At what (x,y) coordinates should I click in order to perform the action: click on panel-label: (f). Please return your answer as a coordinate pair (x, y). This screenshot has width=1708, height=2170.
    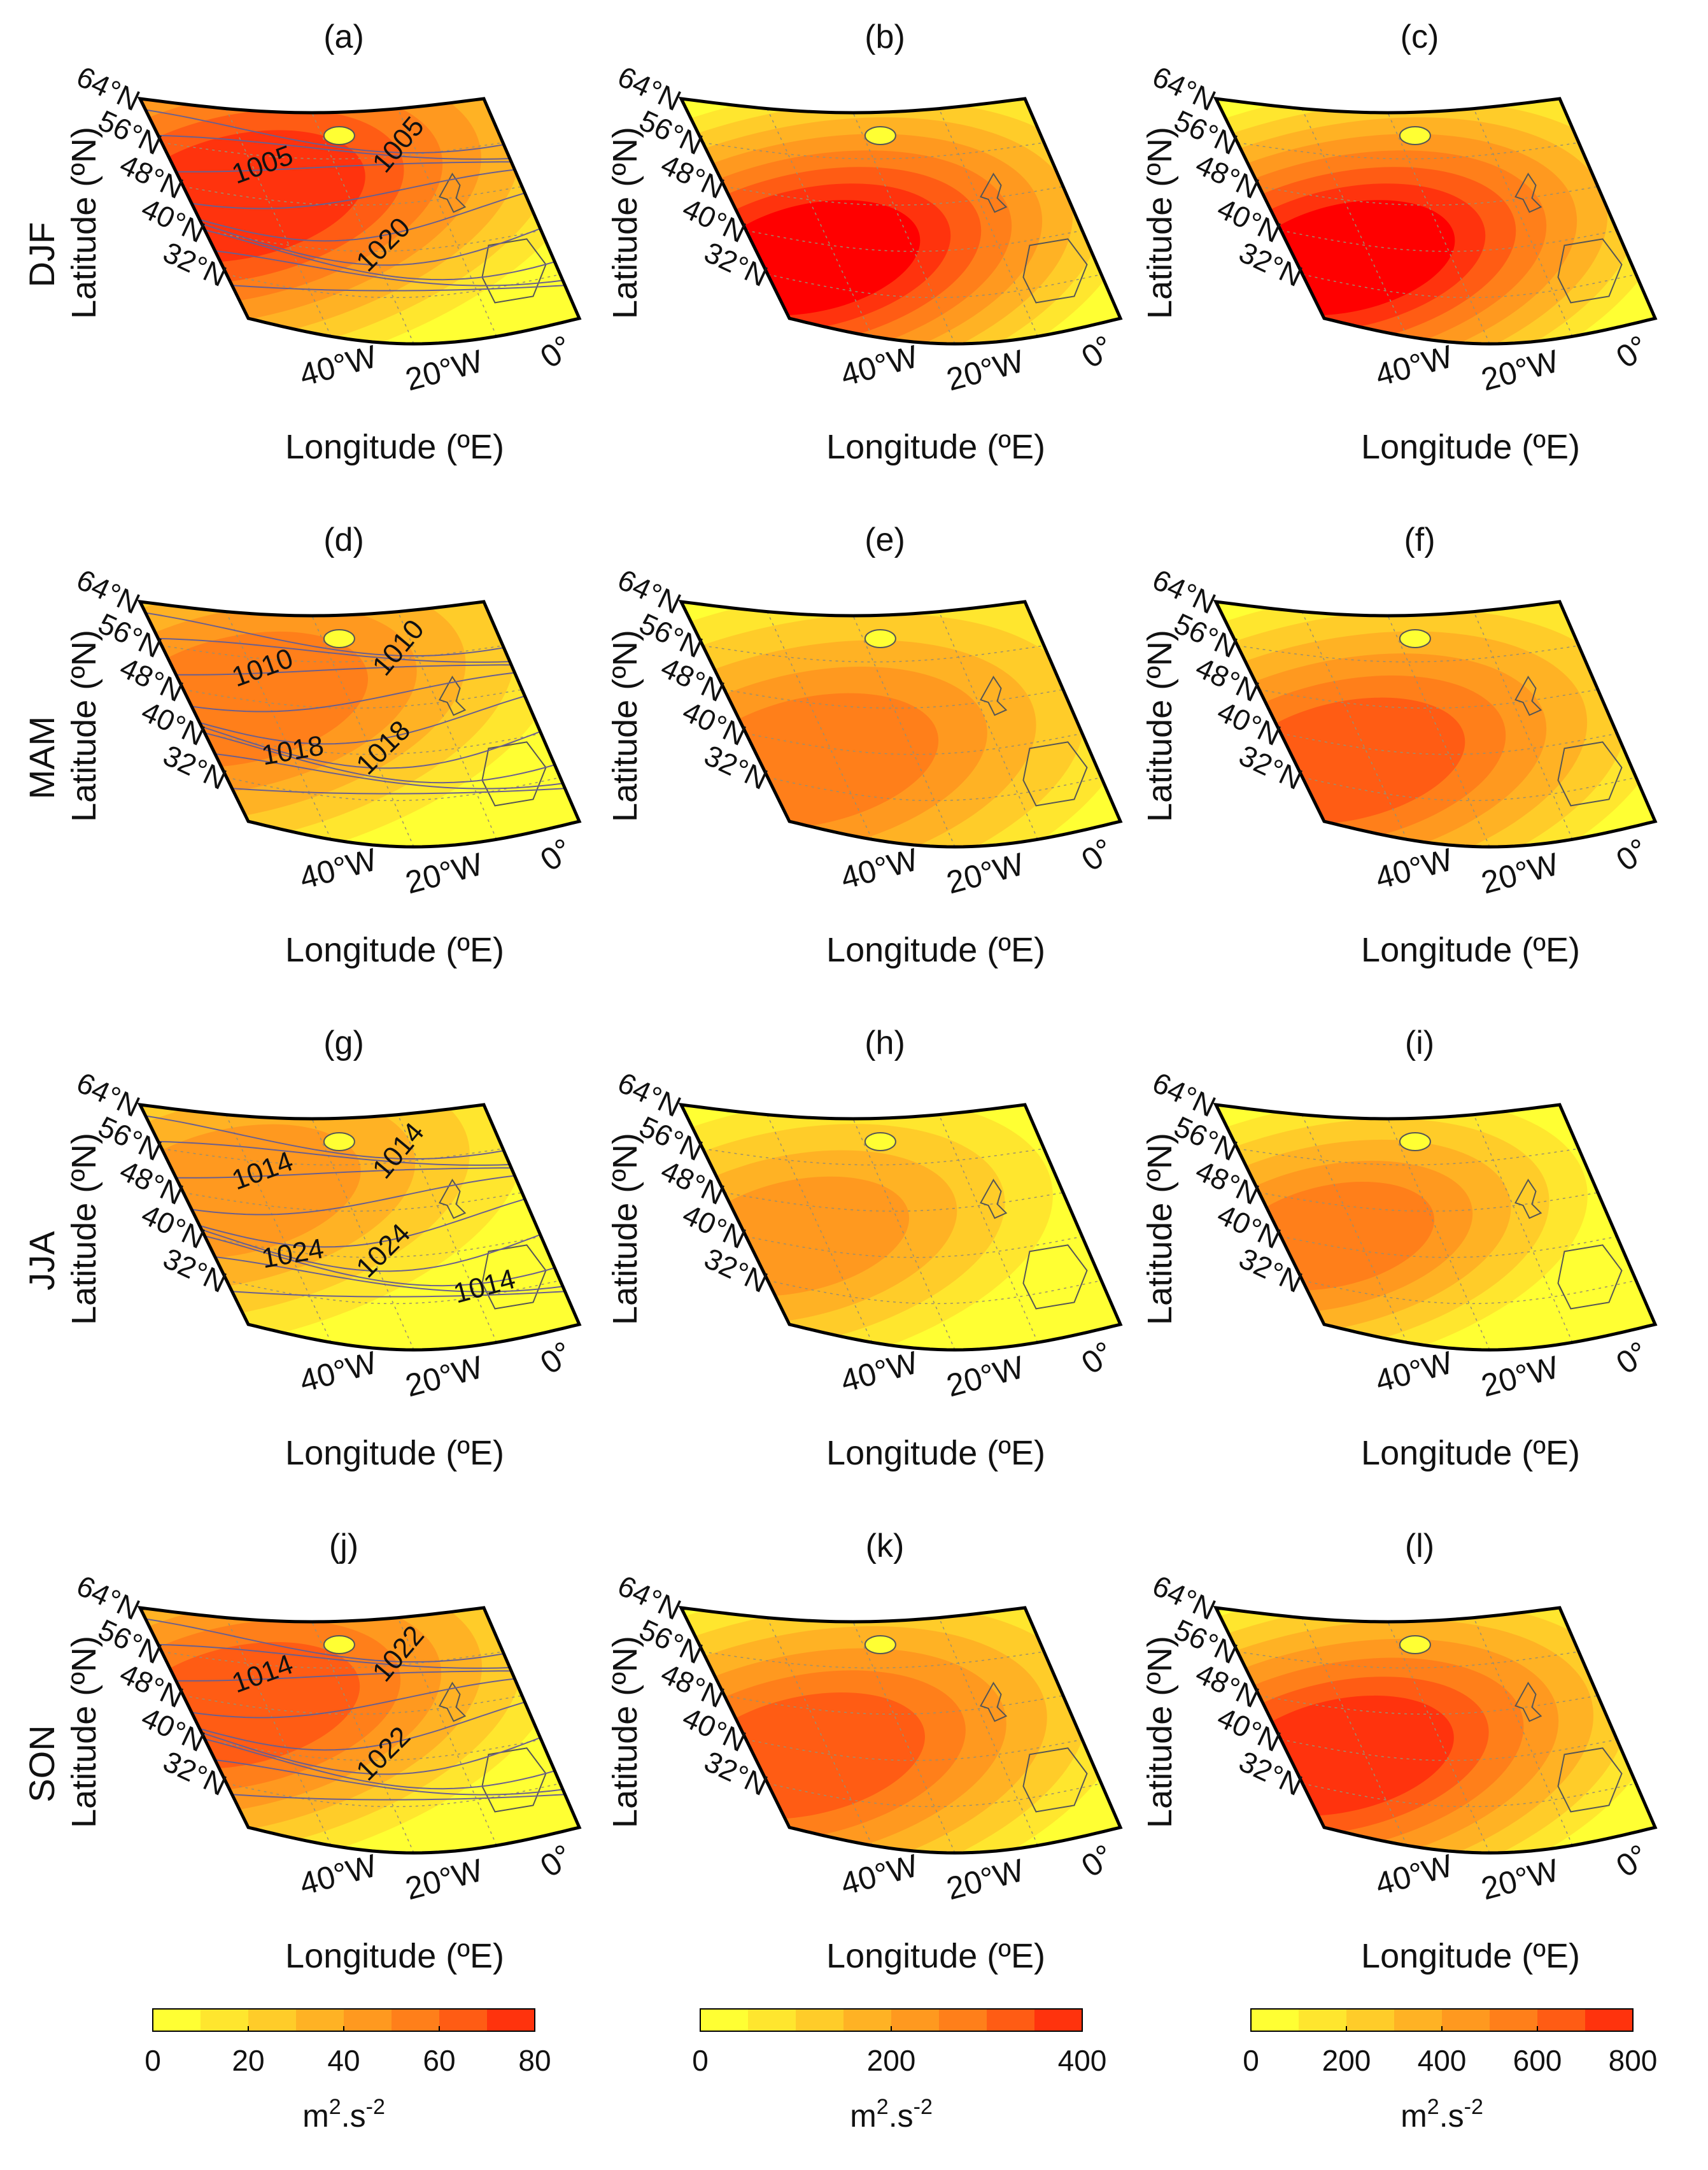
    Looking at the image, I should click on (1419, 539).